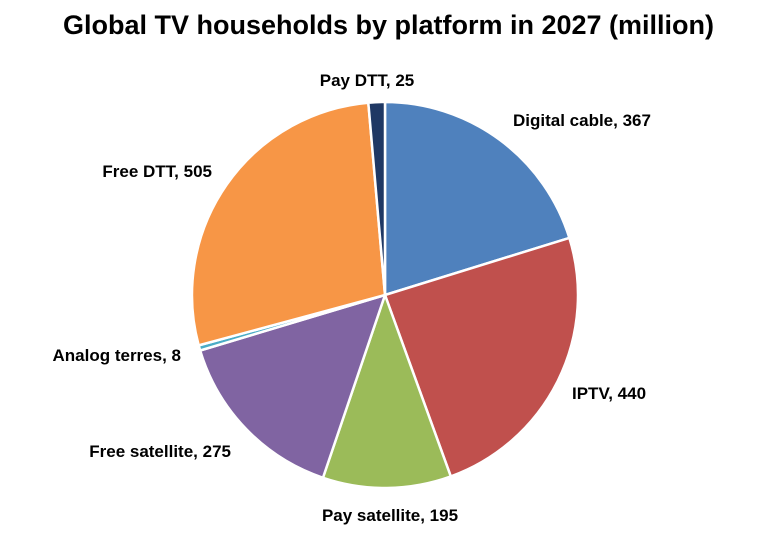 The width and height of the screenshot is (777, 537). I want to click on slice-label-analog-terres: Analog terres, 8, so click(117, 355).